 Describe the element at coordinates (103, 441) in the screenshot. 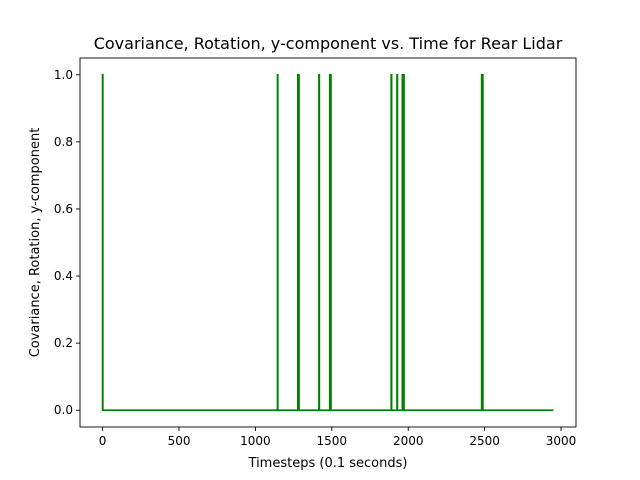

I see `x-tick-label: 0` at that location.